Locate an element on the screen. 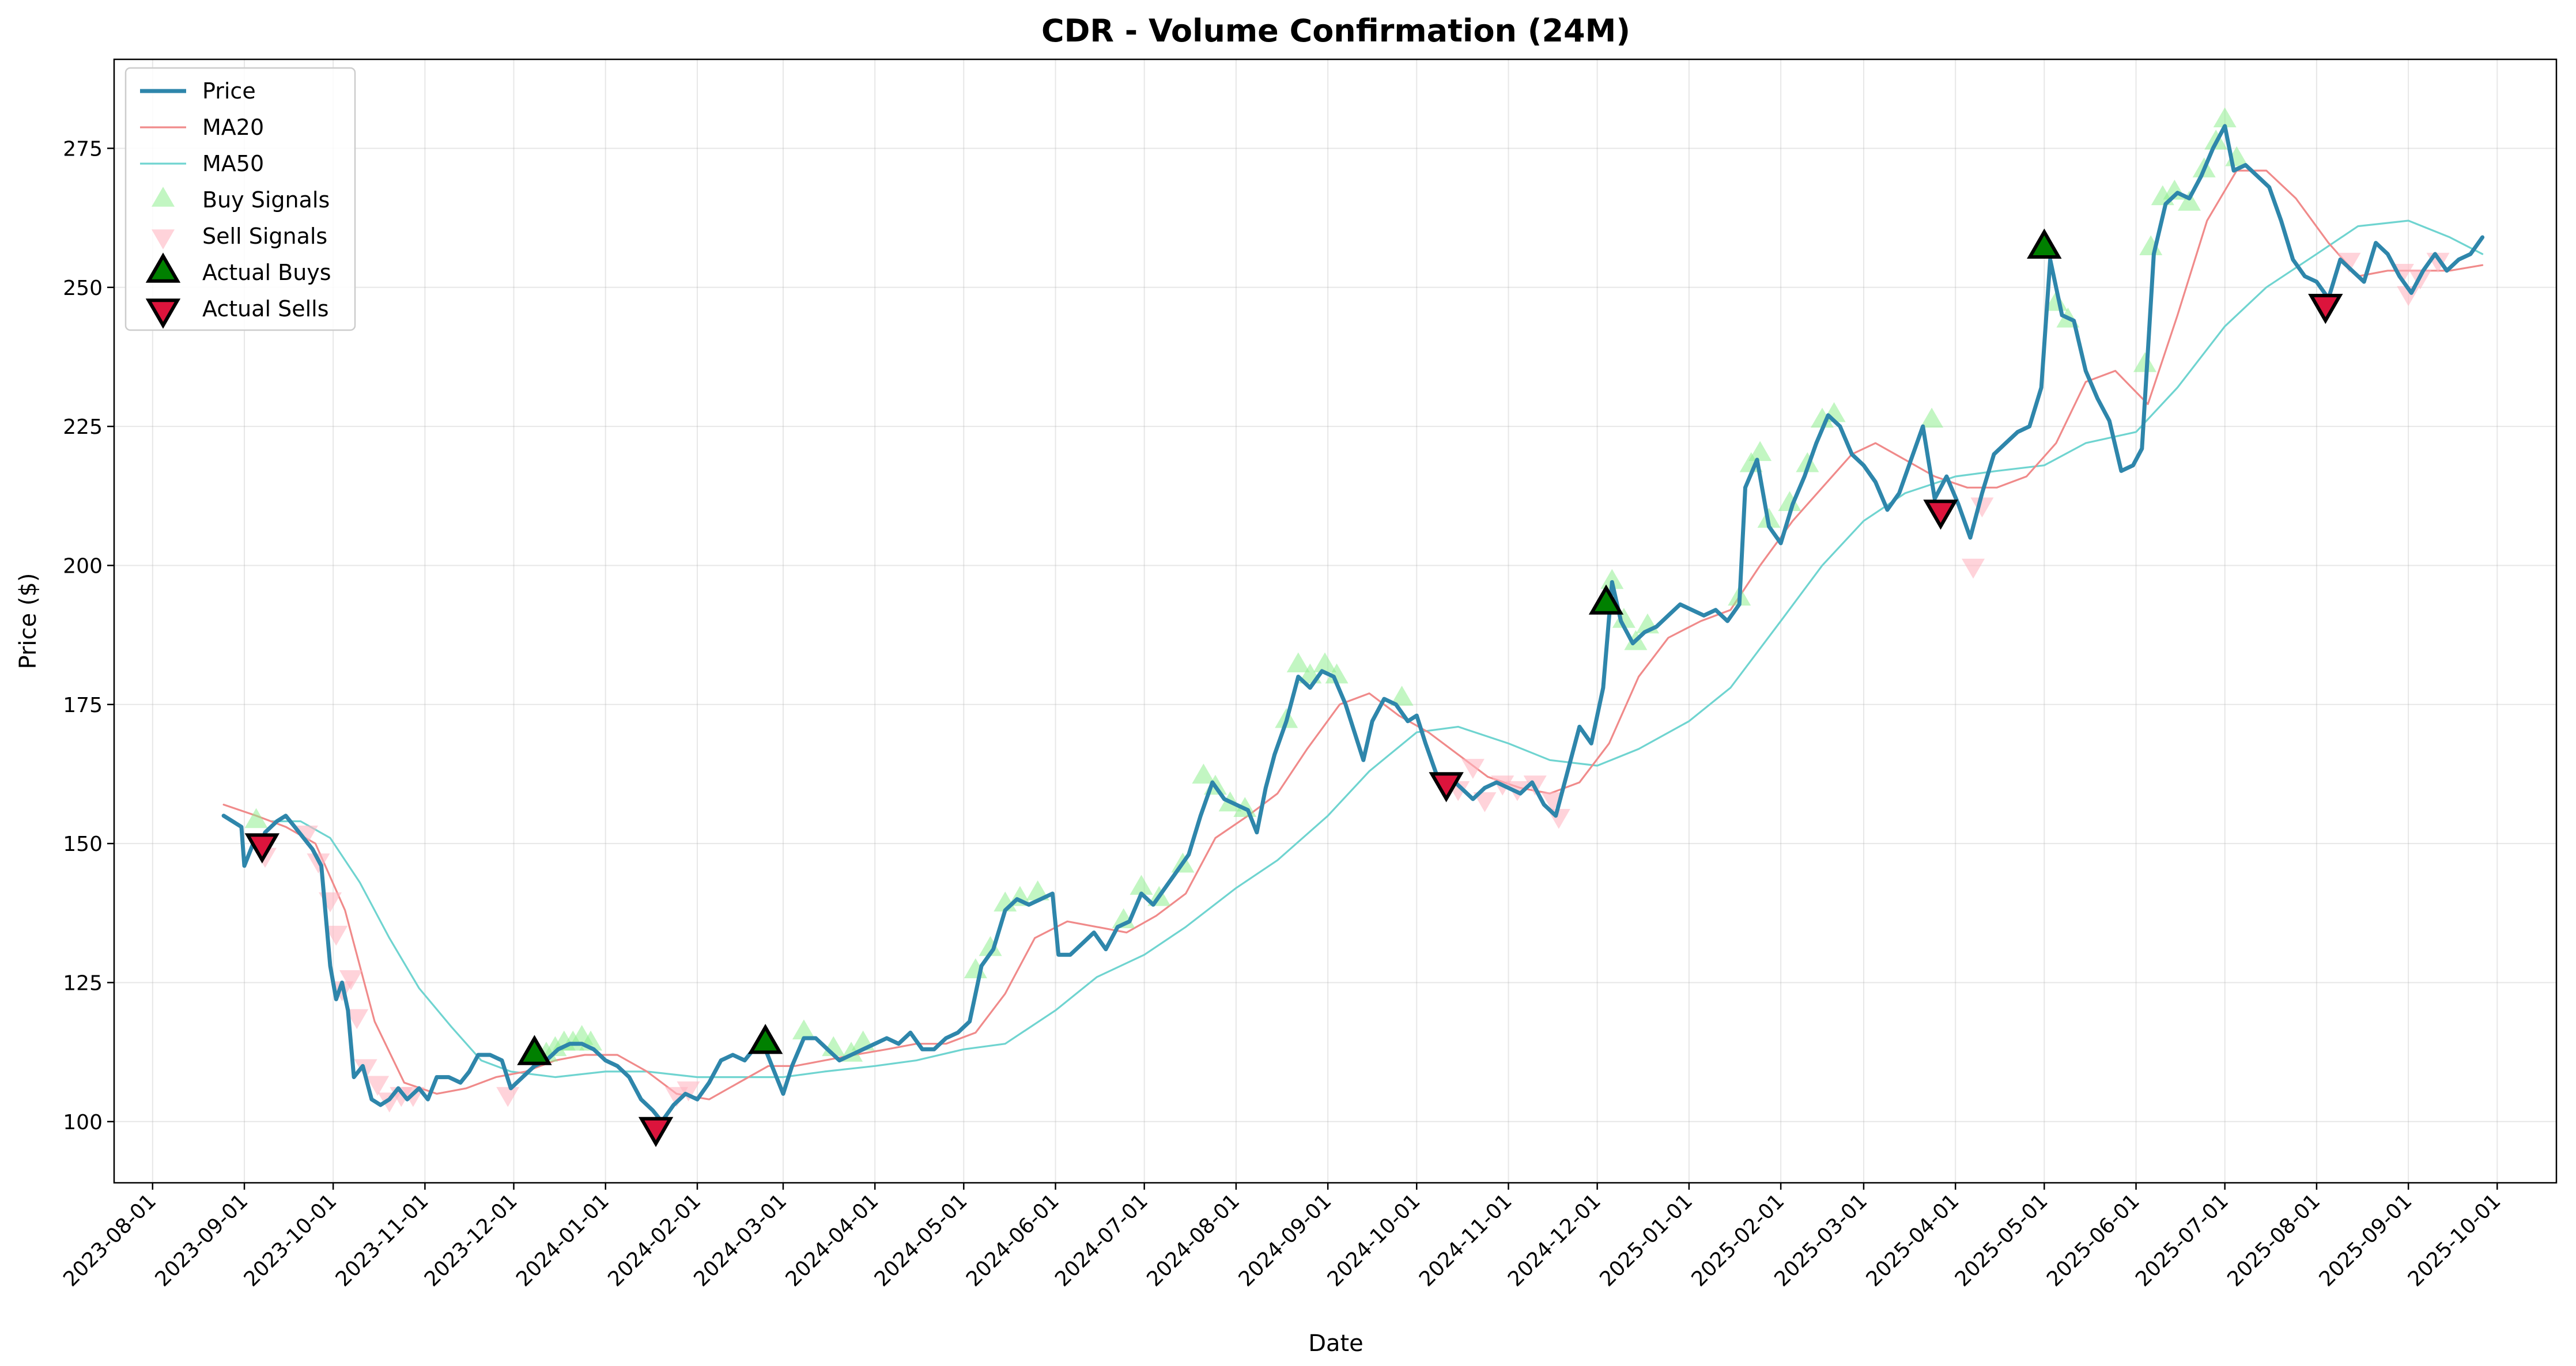 This screenshot has height=1366, width=2576. y-tick-label: 250 is located at coordinates (83, 288).